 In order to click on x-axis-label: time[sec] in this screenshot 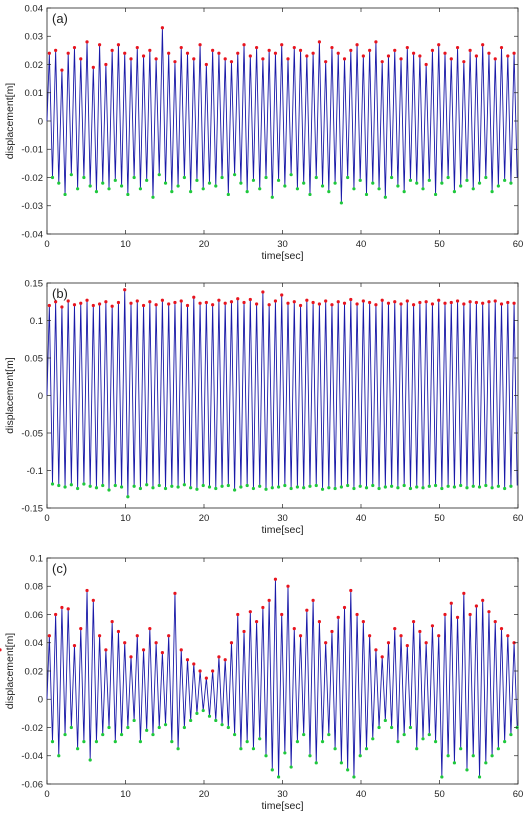, I will do `click(282, 530)`.